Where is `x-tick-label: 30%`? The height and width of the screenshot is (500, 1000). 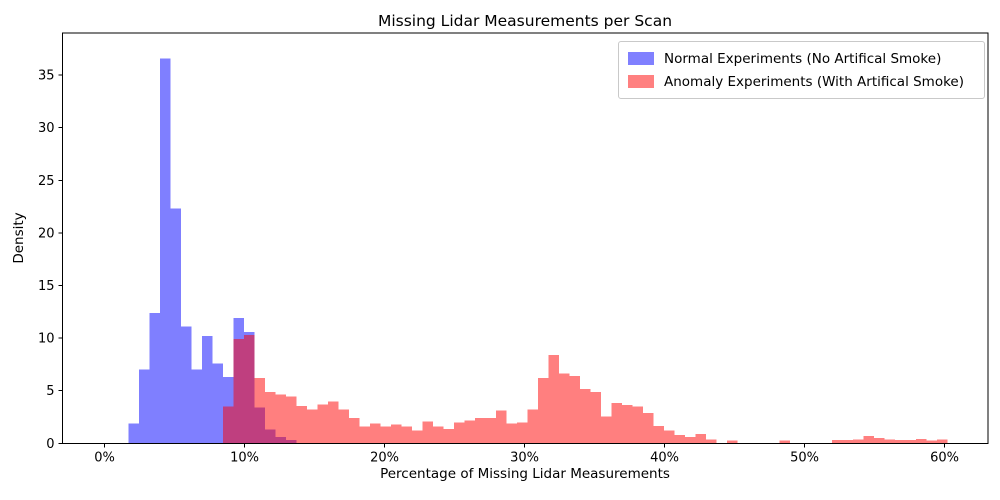
x-tick-label: 30% is located at coordinates (524, 457).